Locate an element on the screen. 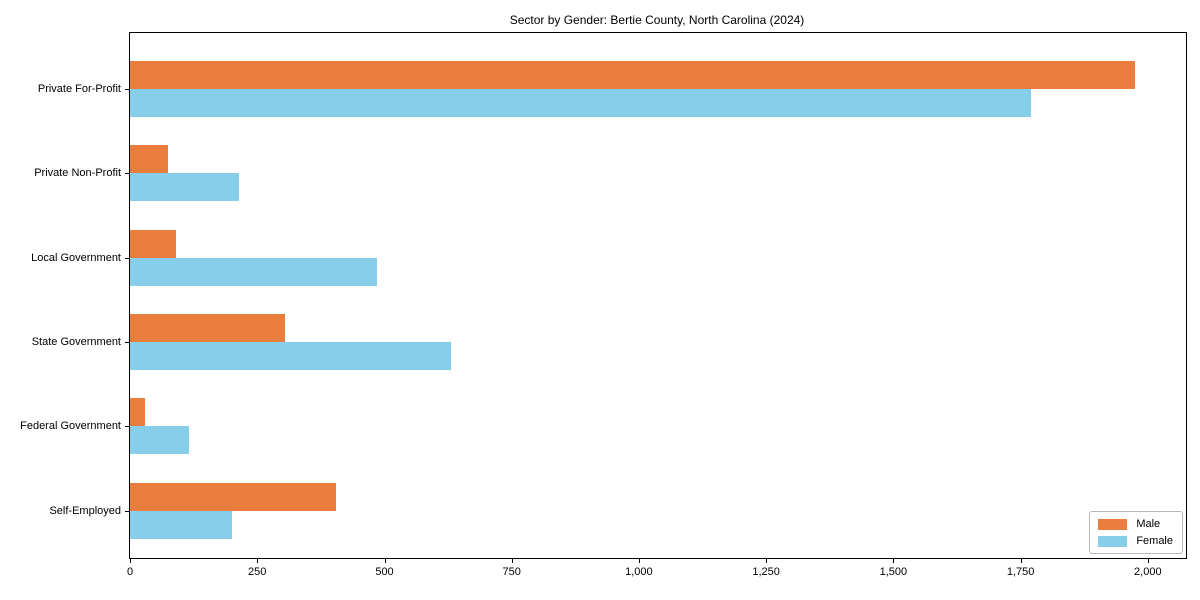 This screenshot has height=600, width=1200. bar-male-federal-government is located at coordinates (138, 412).